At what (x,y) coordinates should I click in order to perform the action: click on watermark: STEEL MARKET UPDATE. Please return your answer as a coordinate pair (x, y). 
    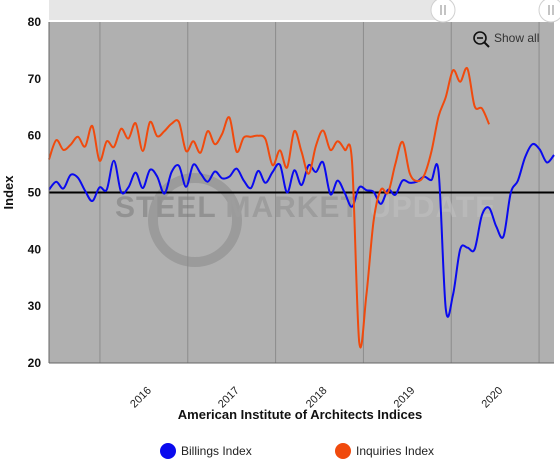
    Looking at the image, I should click on (305, 220).